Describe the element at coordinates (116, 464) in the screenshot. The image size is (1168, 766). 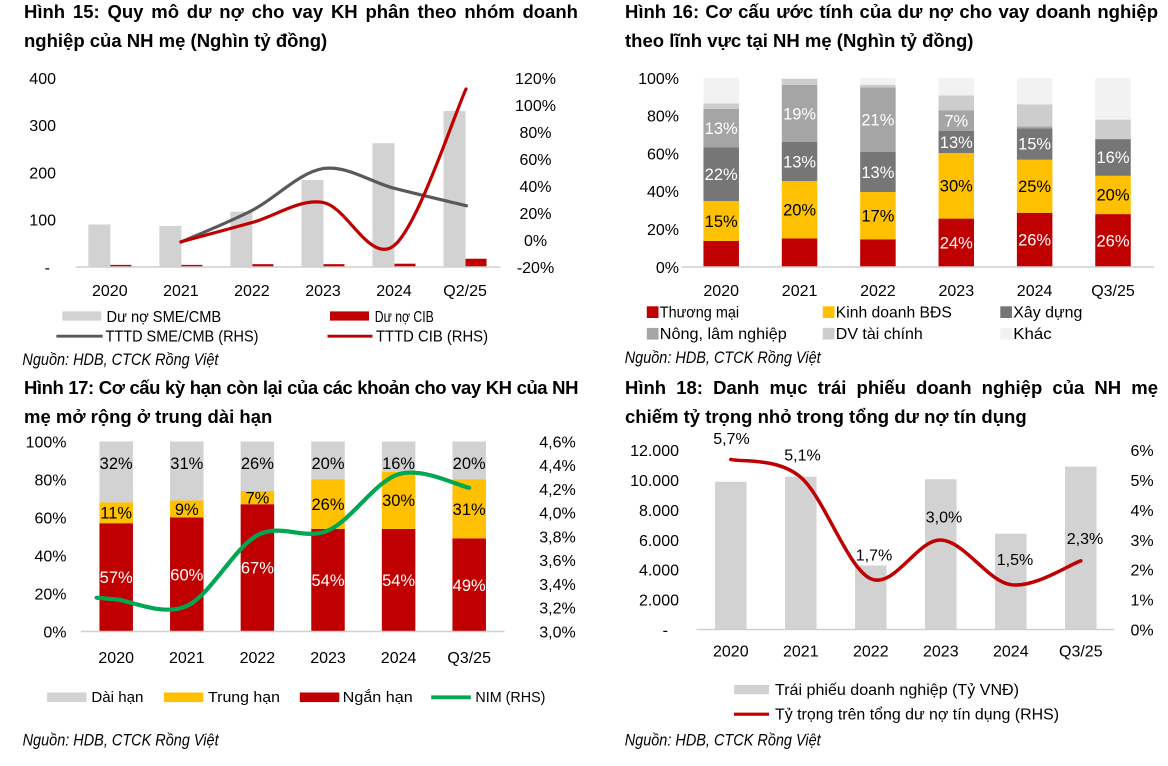
I see `svg-text: 32%` at that location.